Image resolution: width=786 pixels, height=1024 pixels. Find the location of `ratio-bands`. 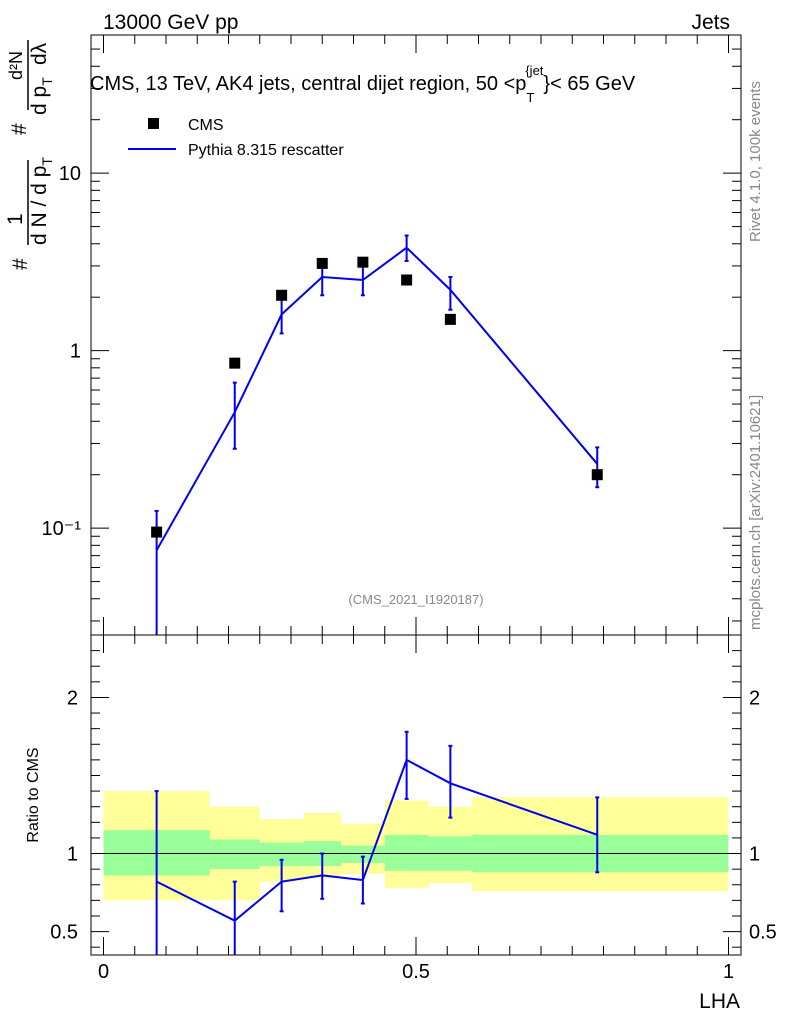

ratio-bands is located at coordinates (416, 846).